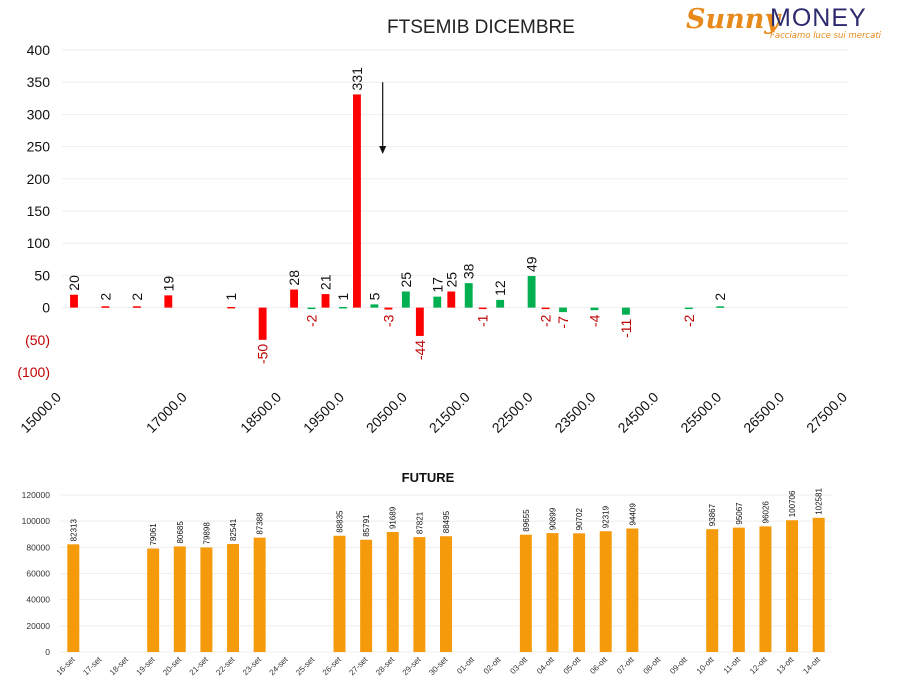 The height and width of the screenshot is (692, 898). I want to click on x-tick-label: 19-set, so click(146, 666).